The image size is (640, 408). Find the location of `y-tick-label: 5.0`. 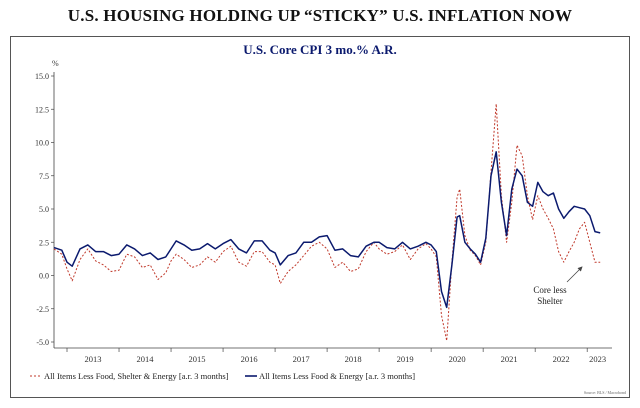

y-tick-label: 5.0 is located at coordinates (44, 209).